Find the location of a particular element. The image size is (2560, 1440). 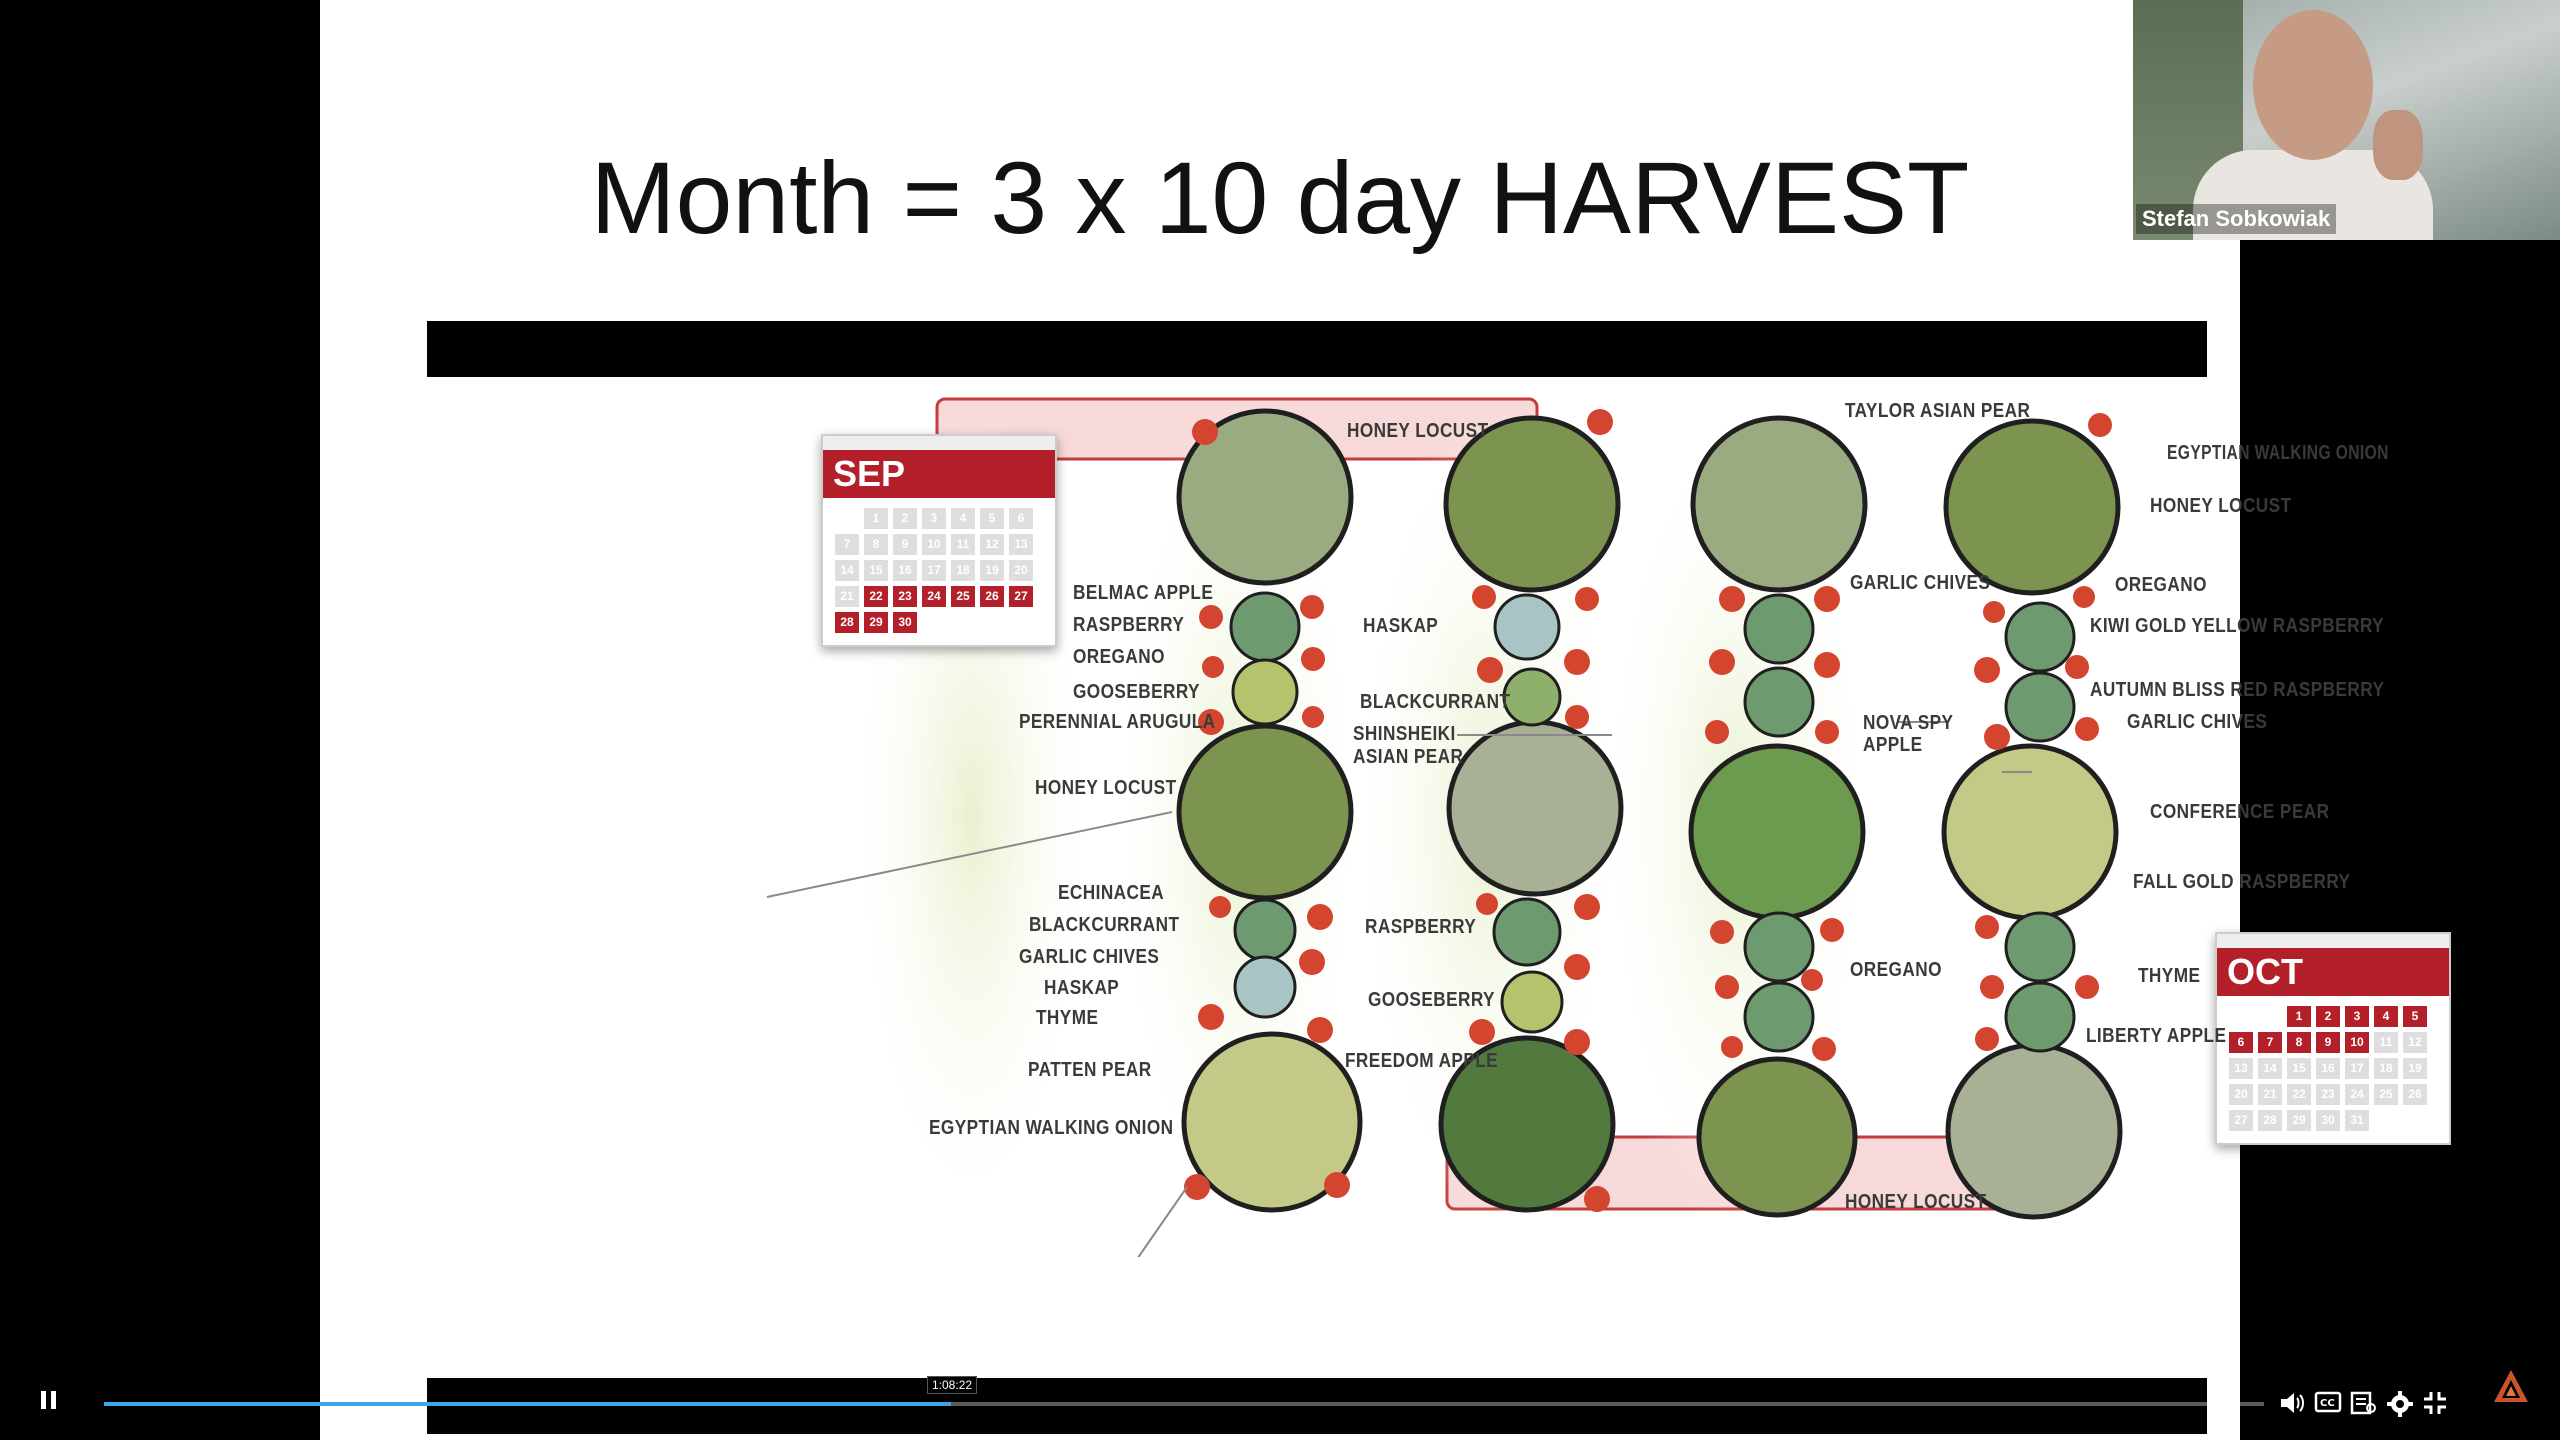

volume-icon is located at coordinates (2292, 1406).